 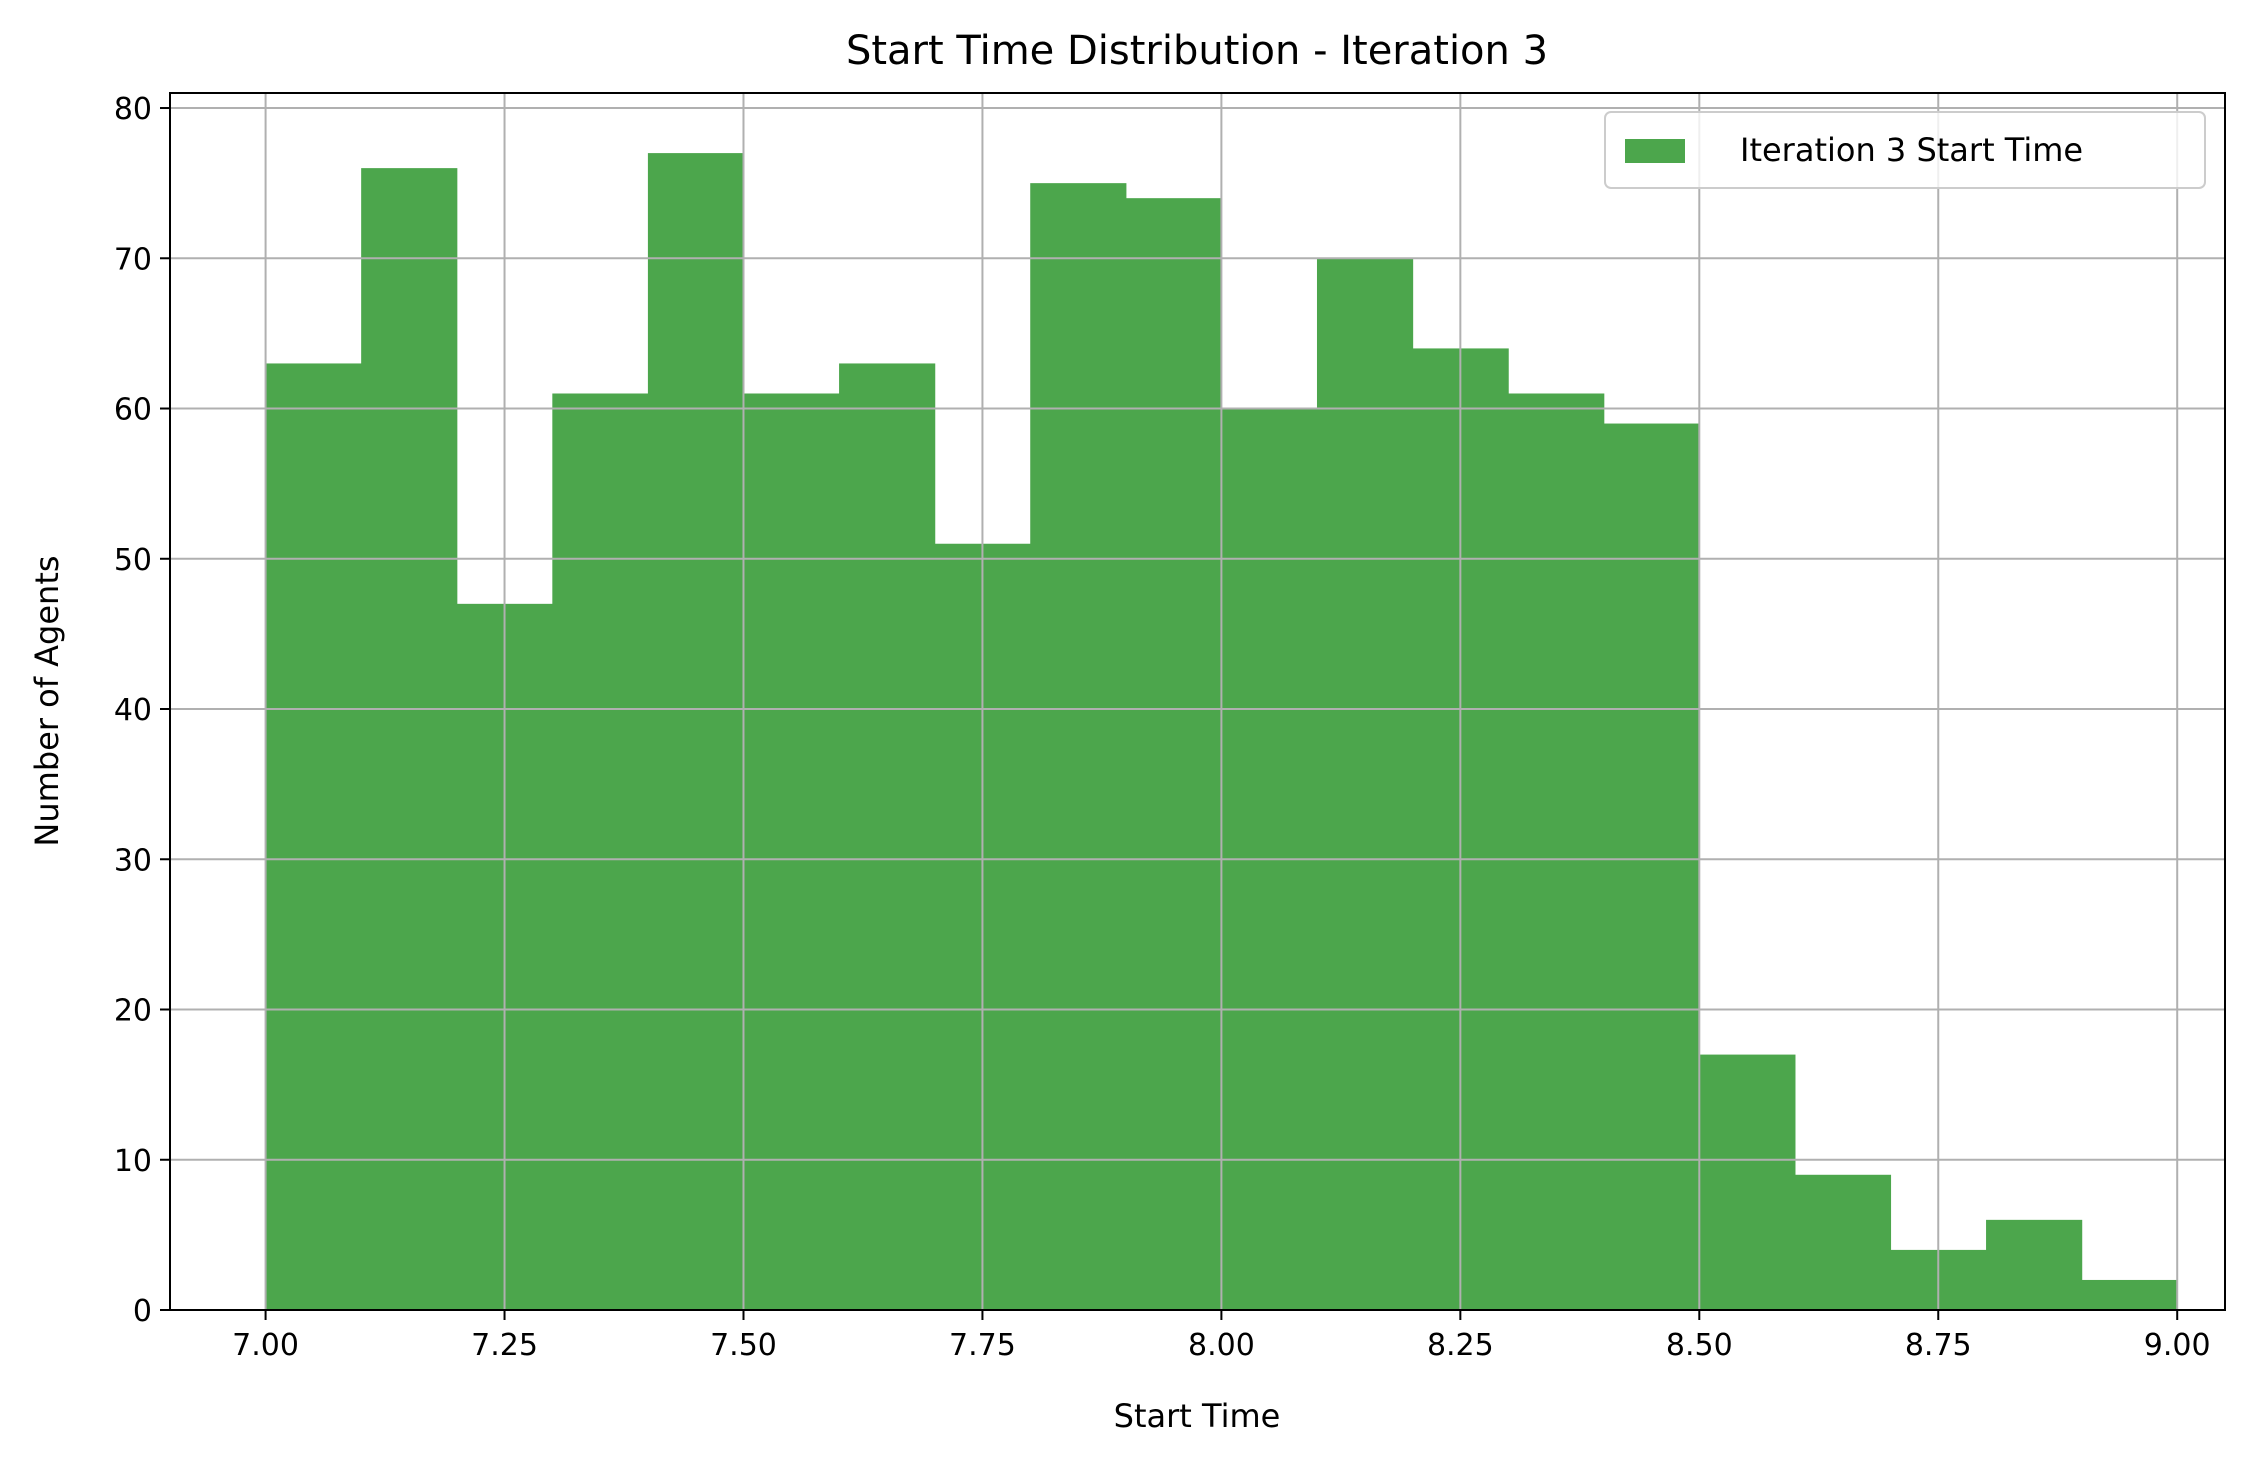 I want to click on x-axis-title: Start Time, so click(x=1197, y=1416).